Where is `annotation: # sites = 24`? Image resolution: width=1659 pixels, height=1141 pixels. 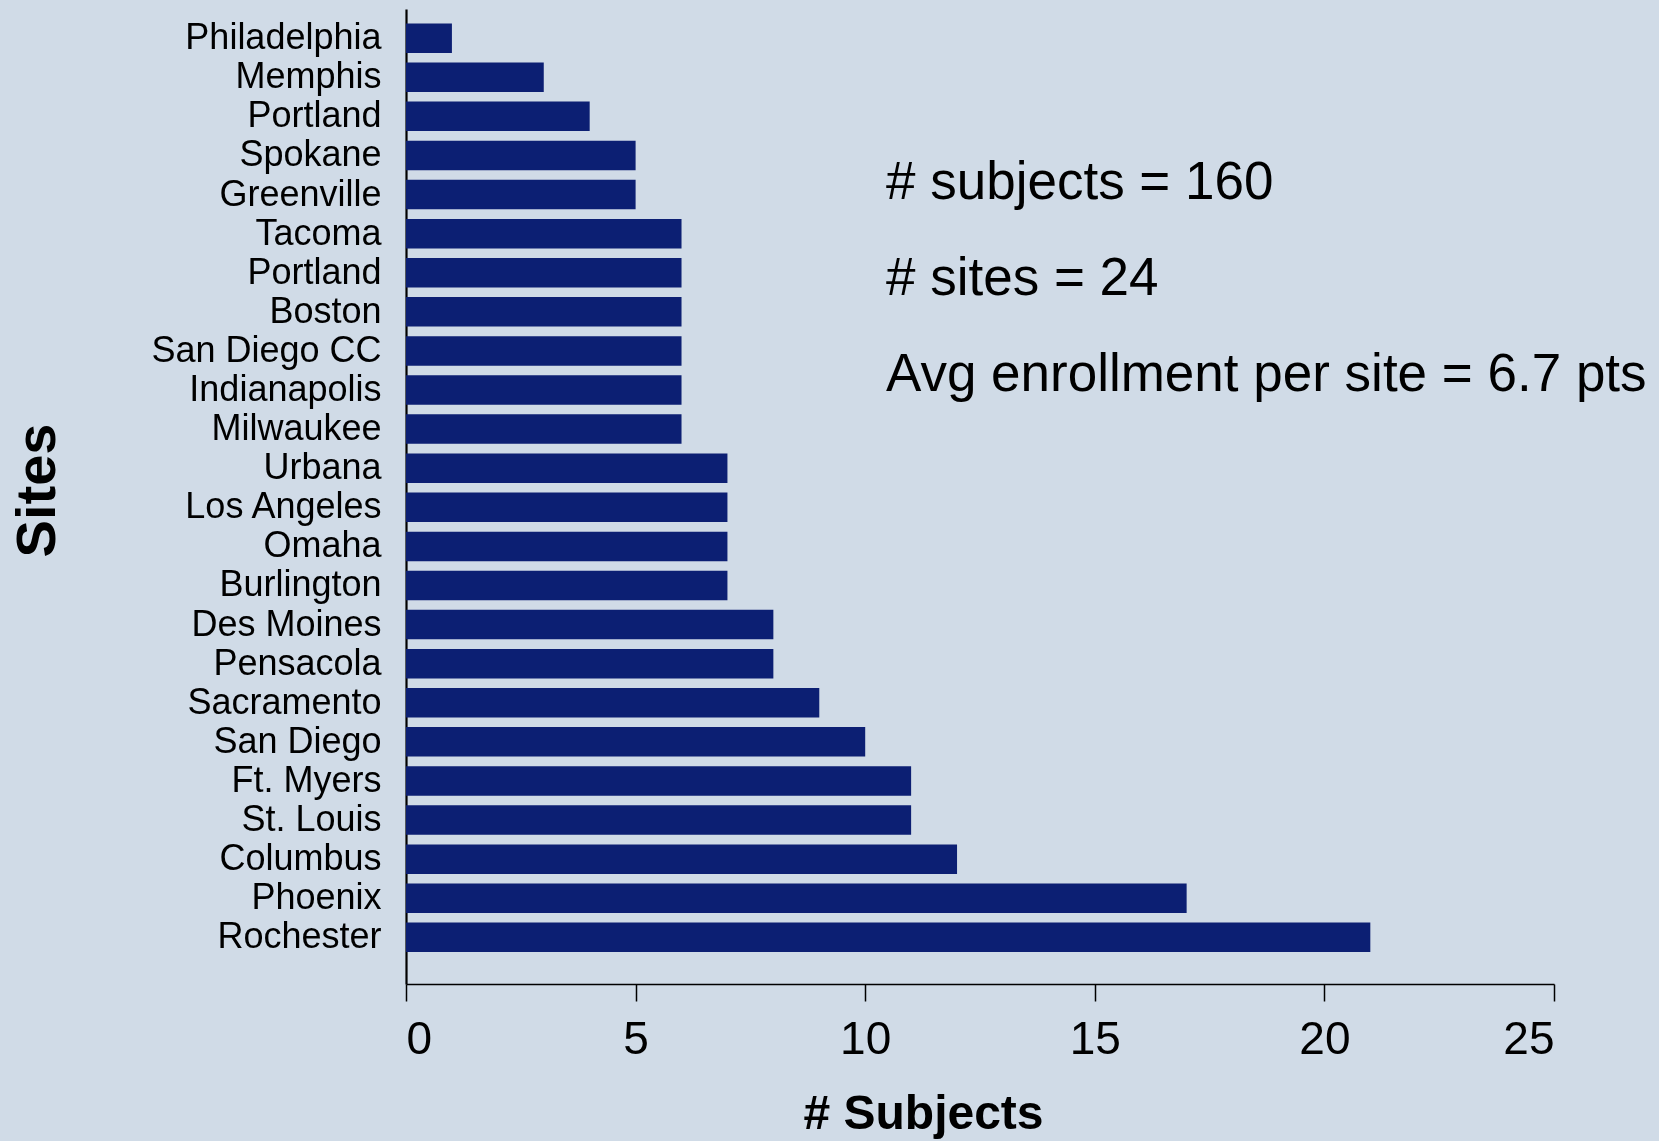 annotation: # sites = 24 is located at coordinates (1022, 276).